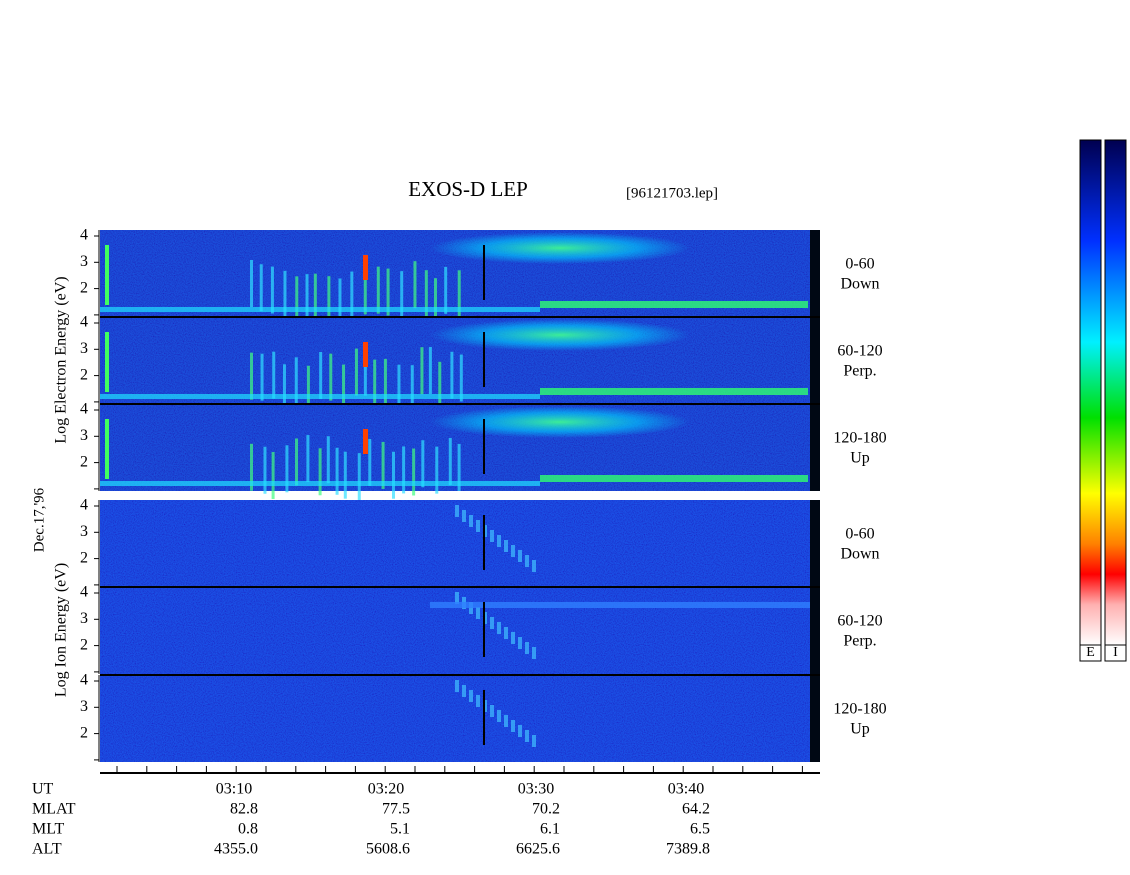 Image resolution: width=1130 pixels, height=875 pixels. What do you see at coordinates (386, 789) in the screenshot?
I see `ephemeris-value: 03:20` at bounding box center [386, 789].